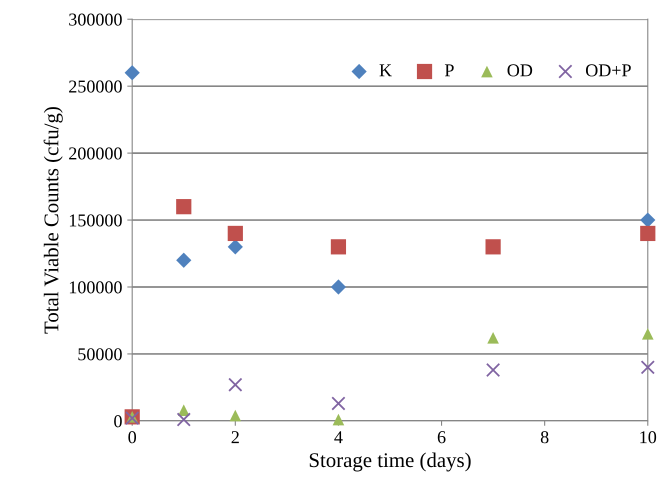  Describe the element at coordinates (608, 70) in the screenshot. I see `legend-label: OD+P` at that location.